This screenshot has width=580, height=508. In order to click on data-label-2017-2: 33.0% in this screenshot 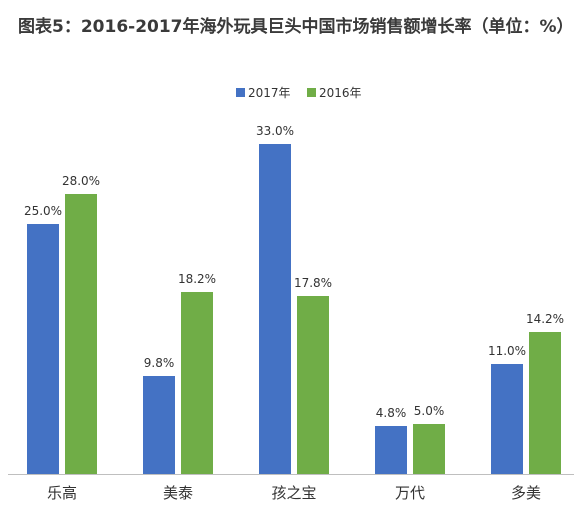, I will do `click(275, 131)`.